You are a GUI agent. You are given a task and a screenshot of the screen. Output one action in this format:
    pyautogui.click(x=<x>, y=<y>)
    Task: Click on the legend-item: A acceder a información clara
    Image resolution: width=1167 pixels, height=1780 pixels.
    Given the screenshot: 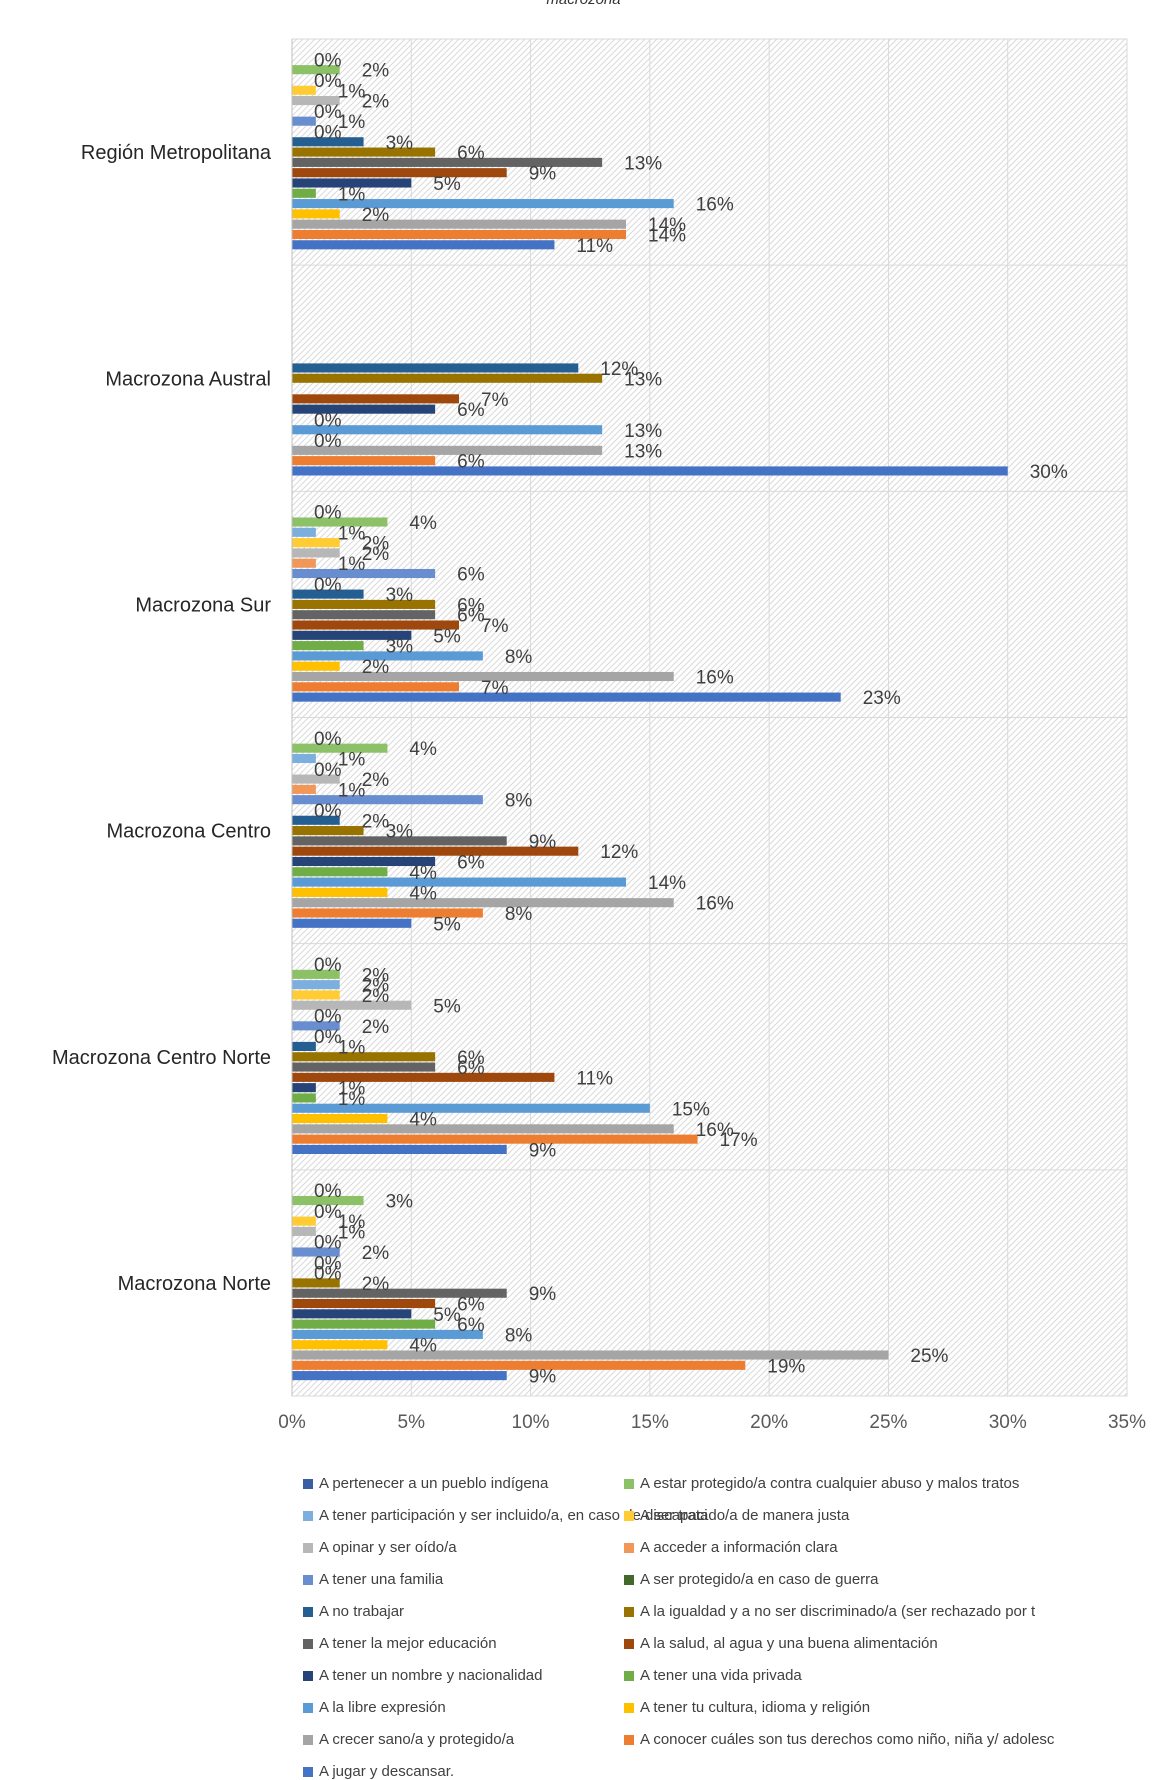 What is the action you would take?
    pyautogui.click(x=731, y=1547)
    